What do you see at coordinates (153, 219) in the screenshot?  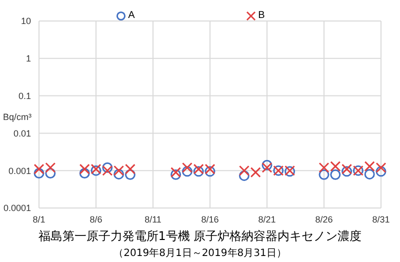 I see `x-tick-label: 8/11` at bounding box center [153, 219].